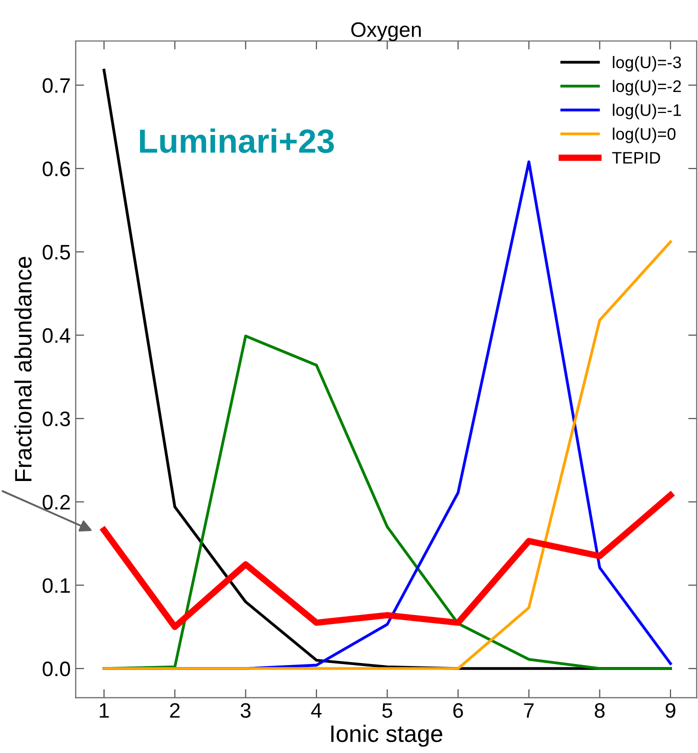  I want to click on legend-label: log(U)=-1, so click(646, 112).